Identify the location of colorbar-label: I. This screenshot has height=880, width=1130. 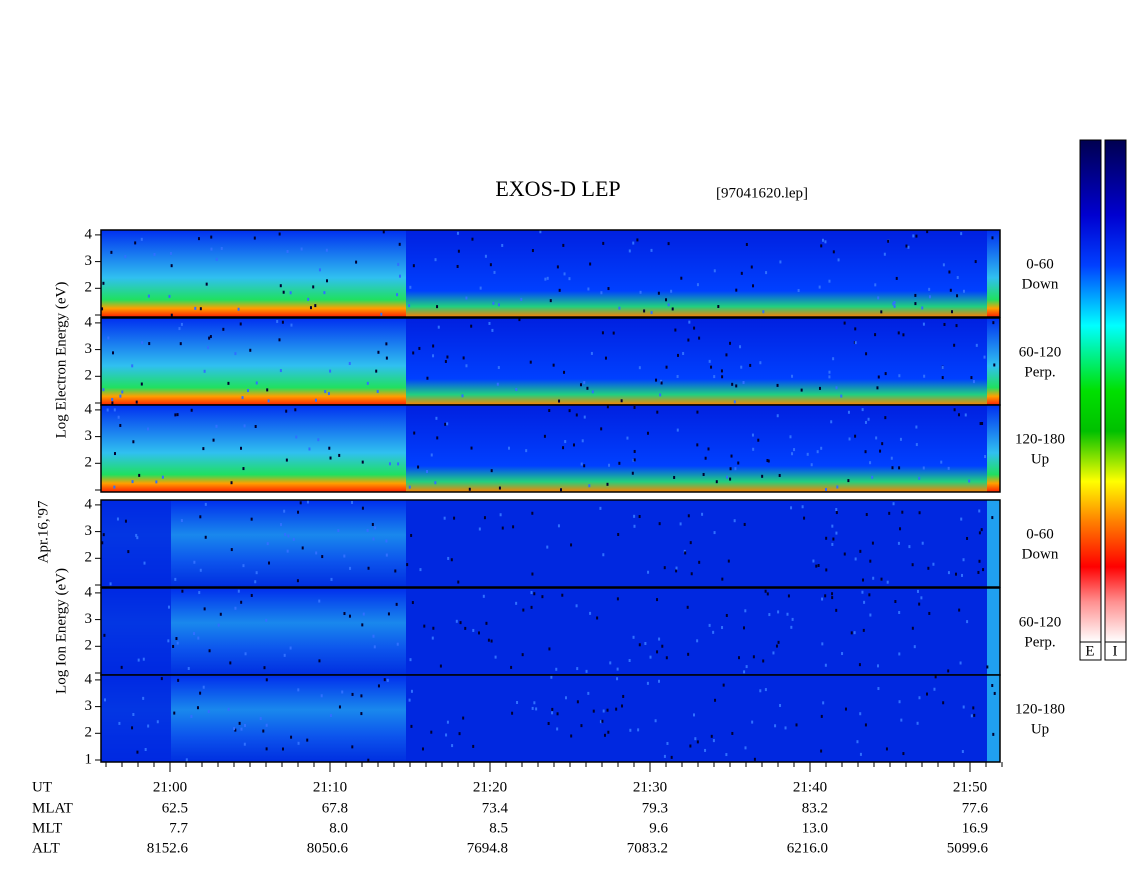
(1115, 651).